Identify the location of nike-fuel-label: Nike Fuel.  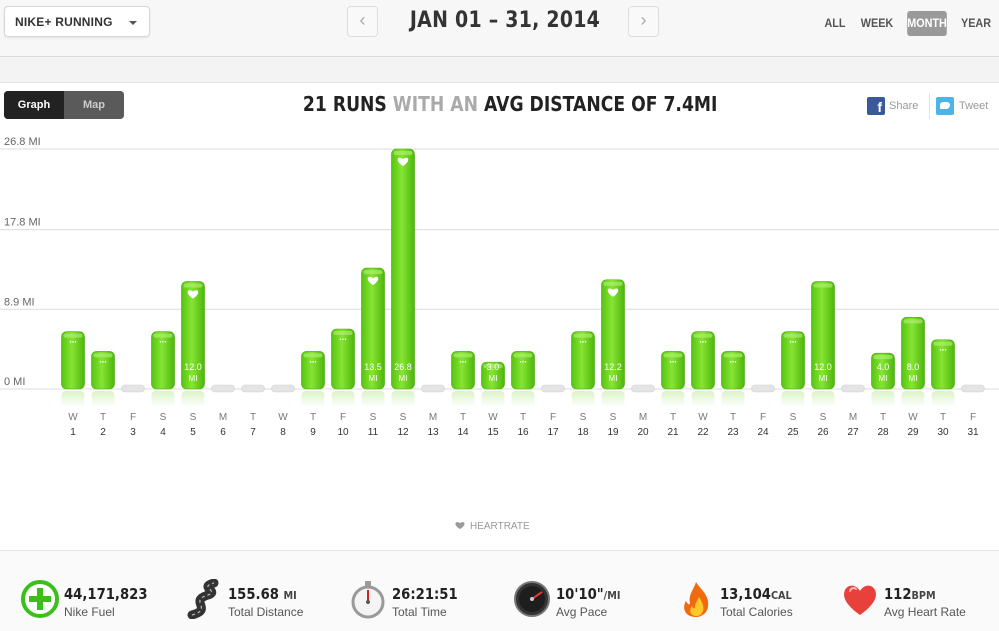
(89, 612).